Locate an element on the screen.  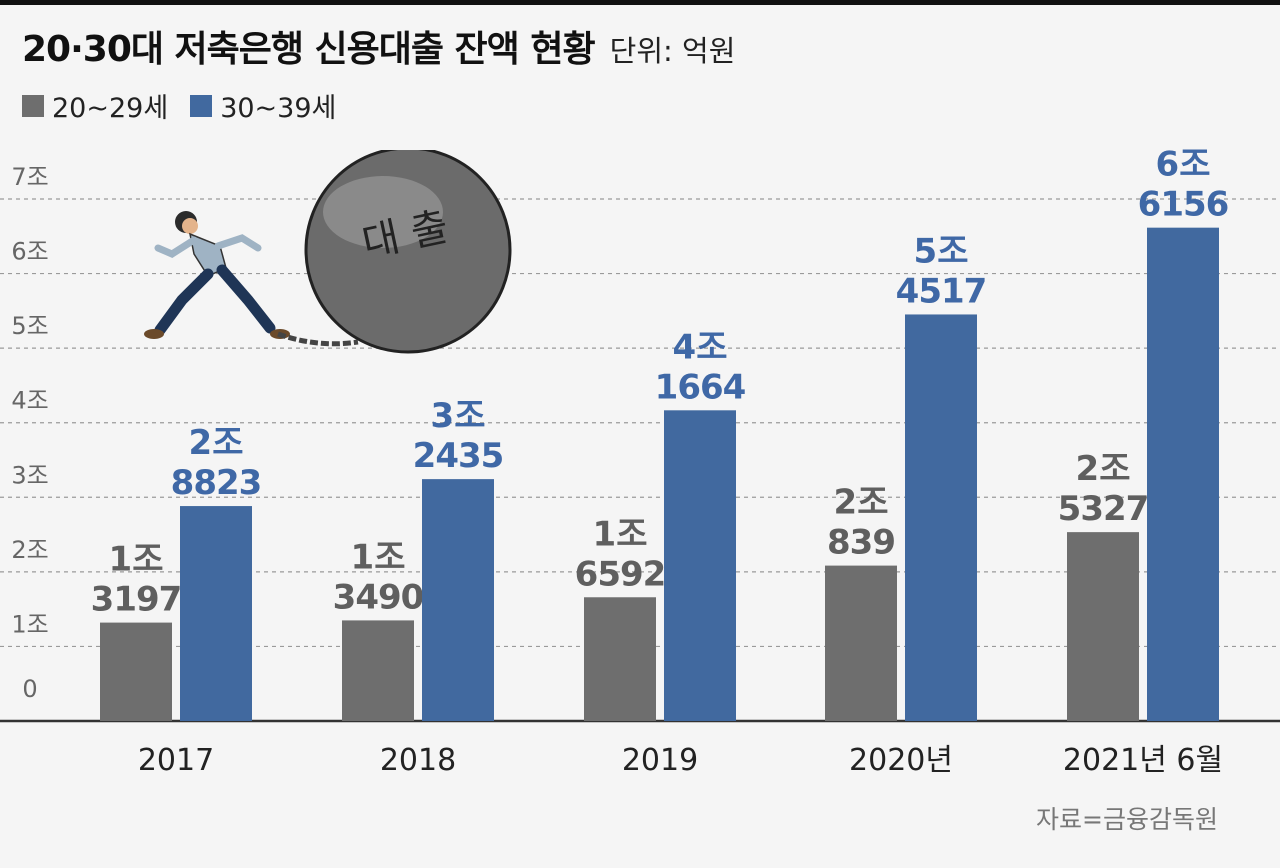
man-leg-front is located at coordinates (184, 302).